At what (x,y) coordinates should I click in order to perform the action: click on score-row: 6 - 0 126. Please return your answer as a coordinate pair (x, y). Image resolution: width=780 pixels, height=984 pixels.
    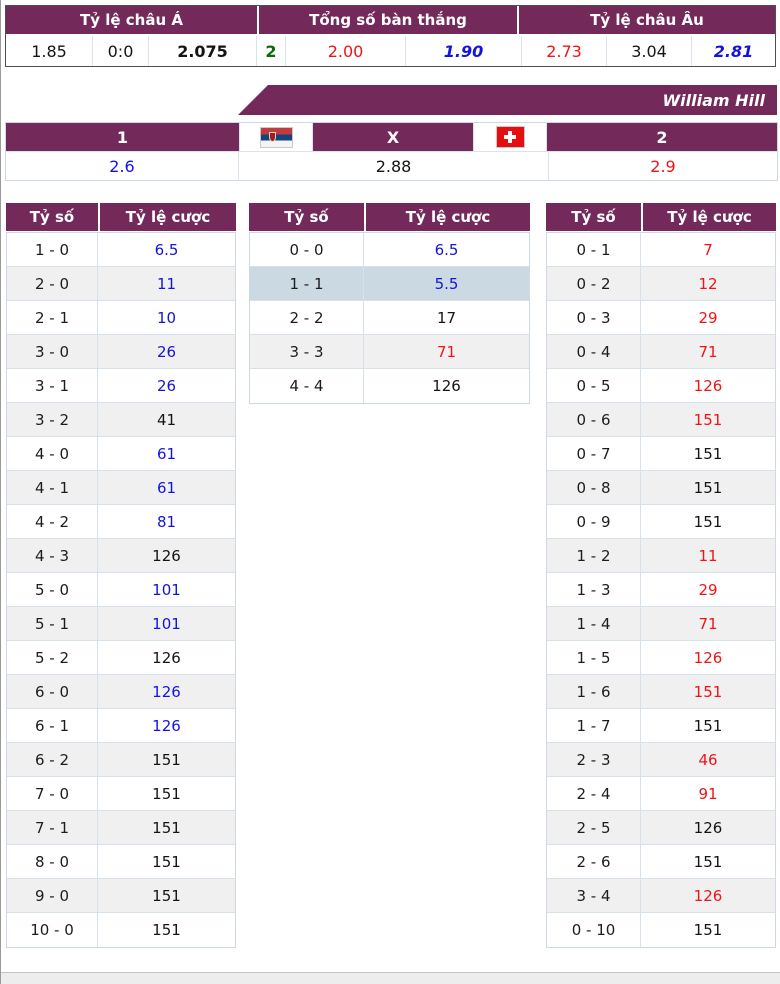
    Looking at the image, I should click on (121, 692).